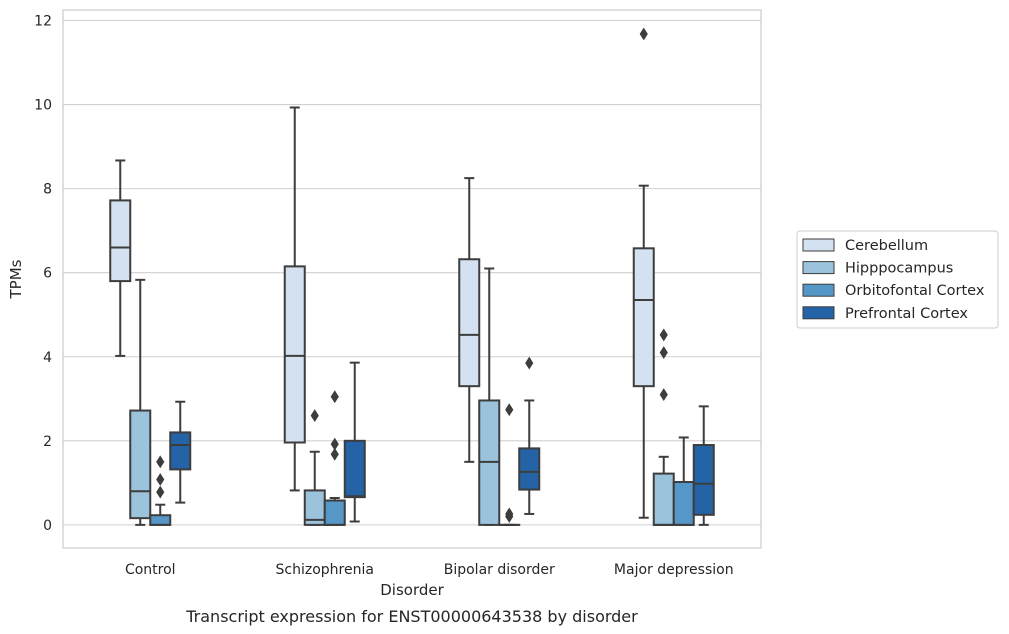 This screenshot has height=634, width=1009. I want to click on y-tick-label-6: 6, so click(47, 274).